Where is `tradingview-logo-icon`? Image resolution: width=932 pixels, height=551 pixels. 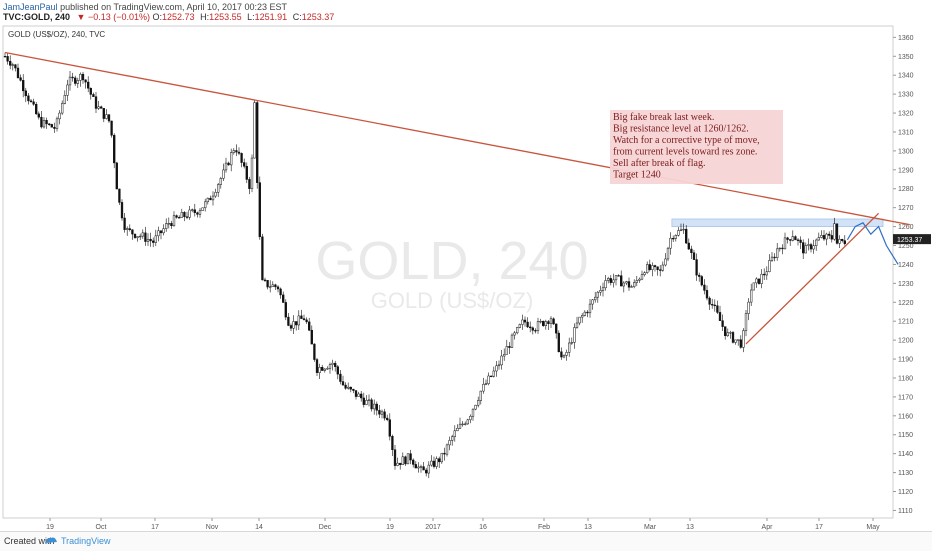
tradingview-logo-icon is located at coordinates (51, 540).